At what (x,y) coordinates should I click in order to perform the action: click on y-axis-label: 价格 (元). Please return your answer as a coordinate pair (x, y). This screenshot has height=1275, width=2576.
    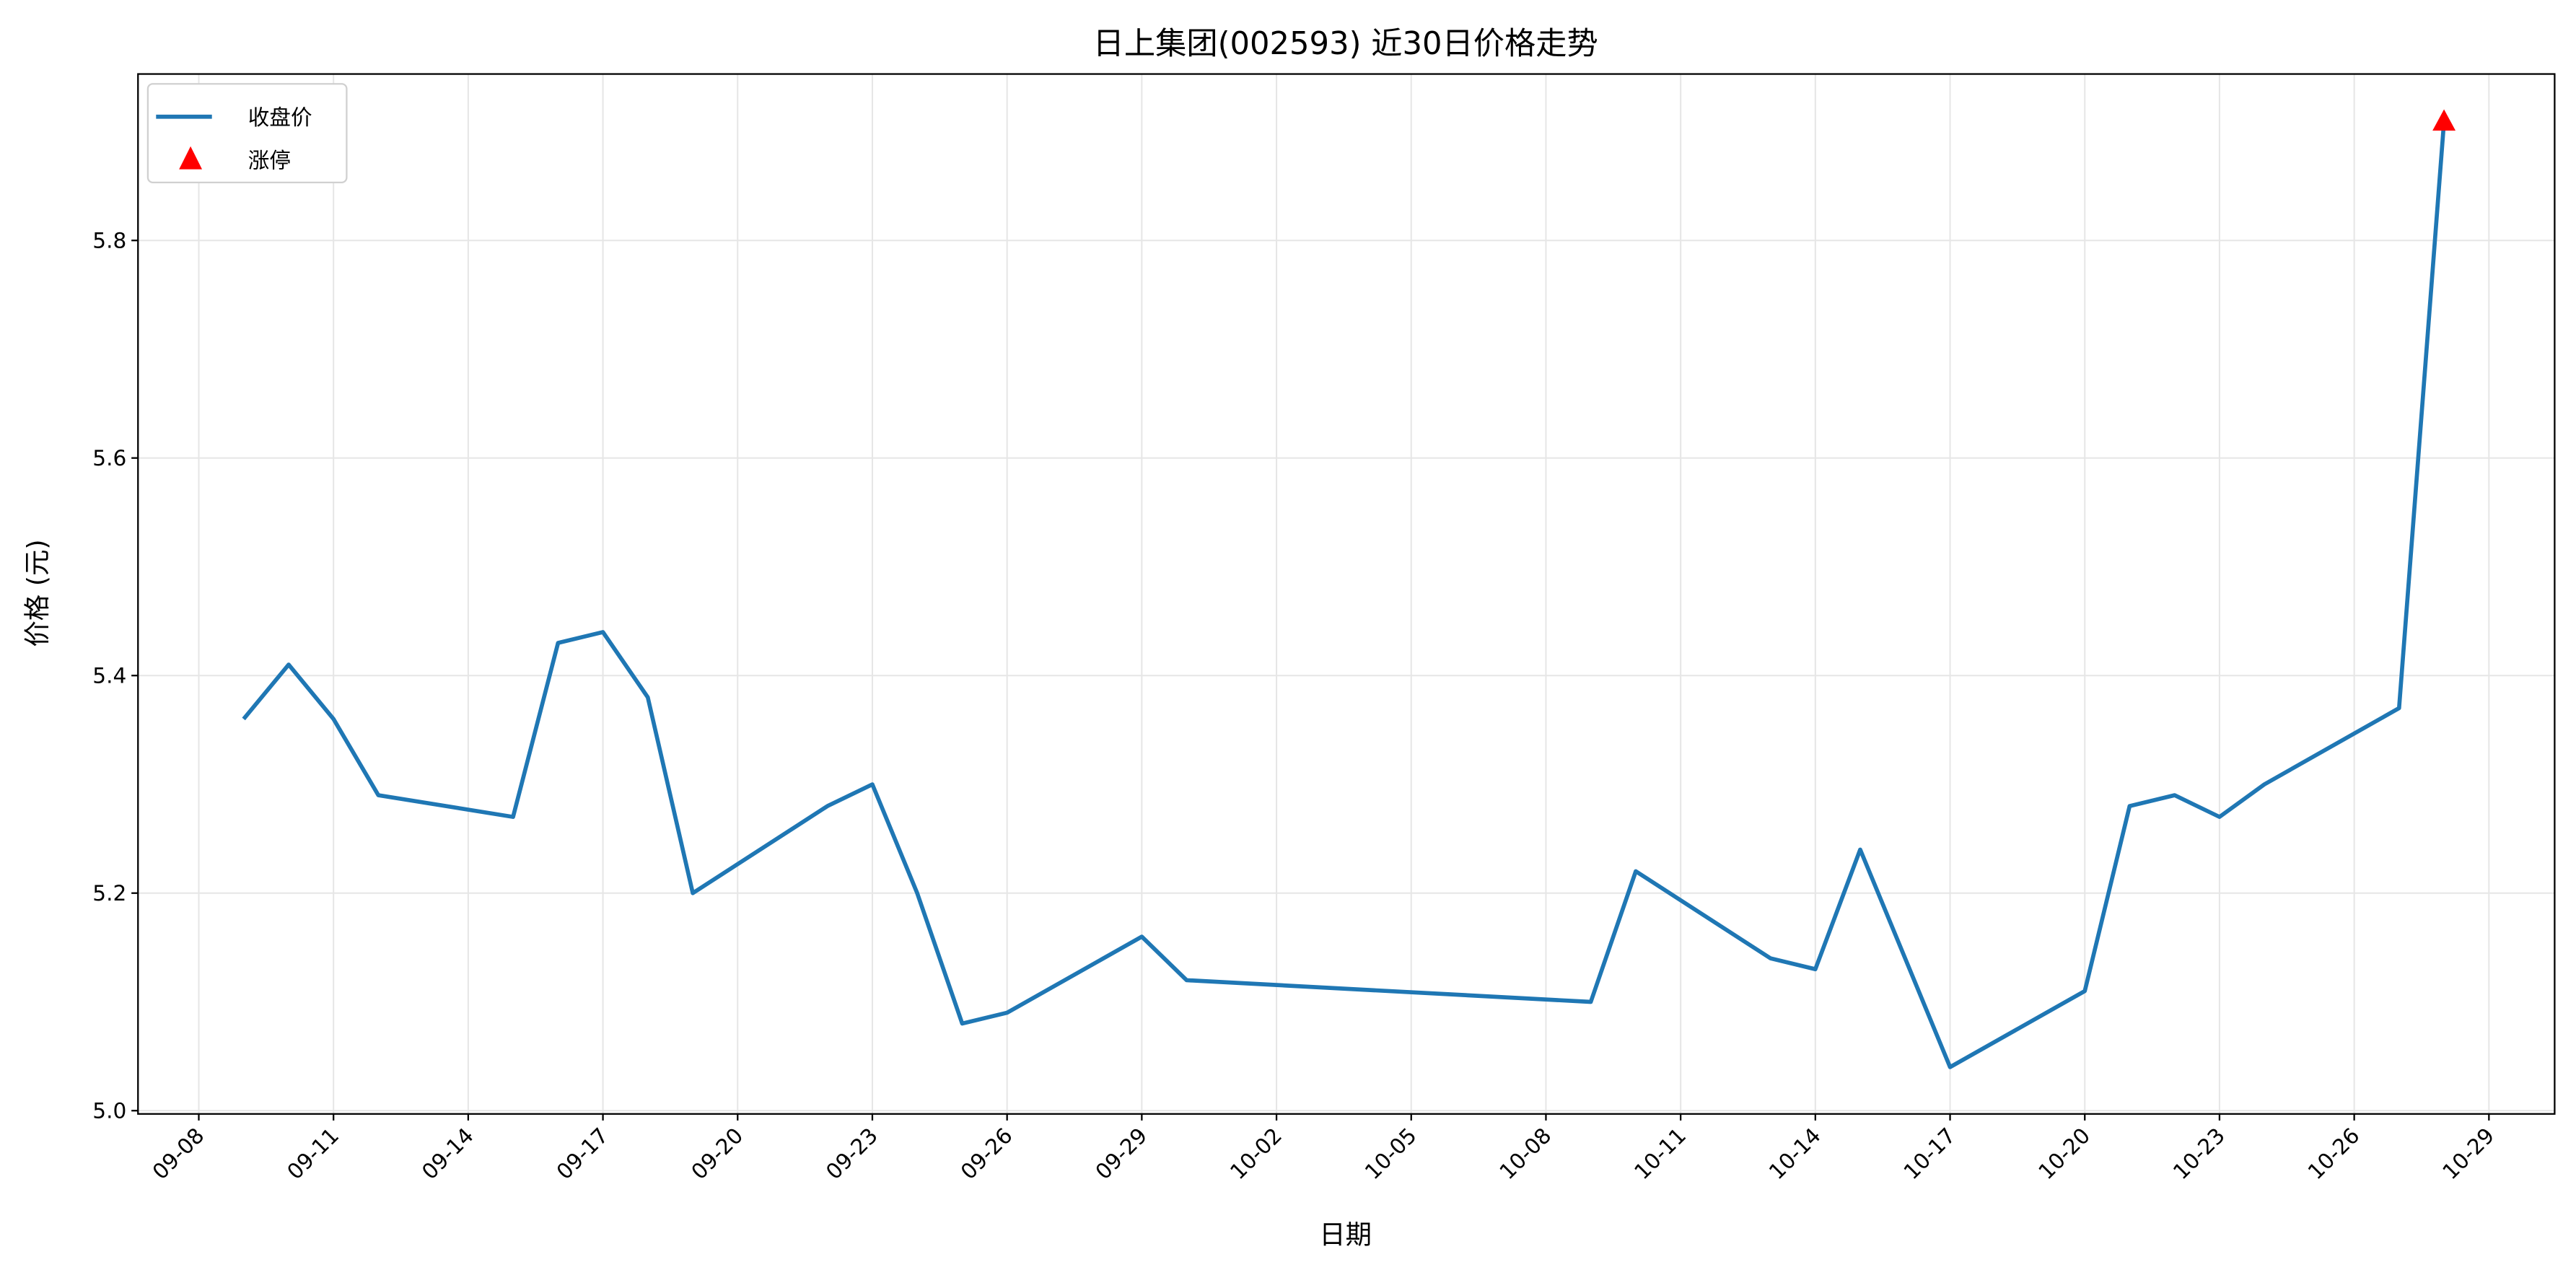
    Looking at the image, I should click on (37, 593).